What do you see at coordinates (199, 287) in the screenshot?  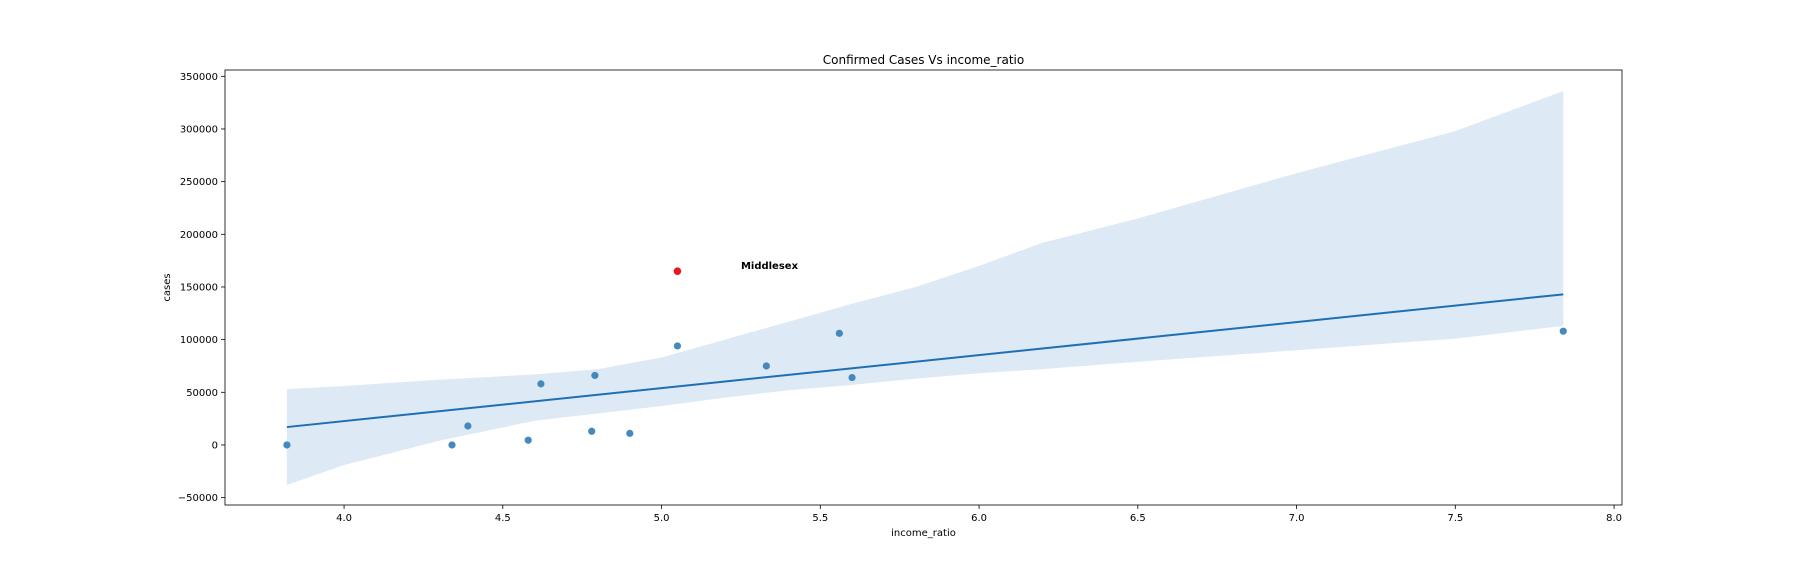 I see `y-tick-label: 150000` at bounding box center [199, 287].